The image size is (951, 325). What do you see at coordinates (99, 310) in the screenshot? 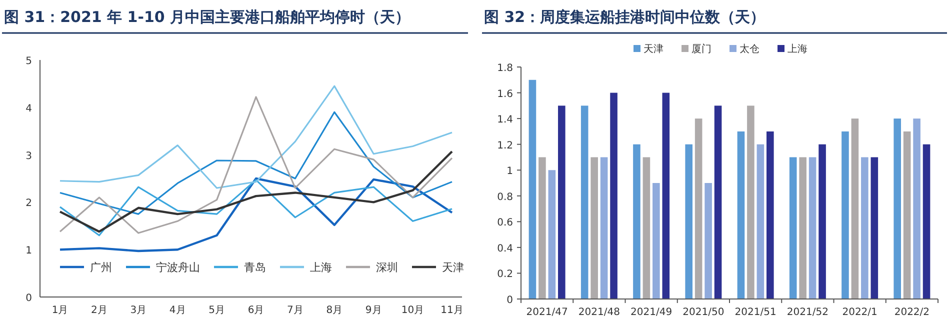
I see `x-tick-label: 2月` at bounding box center [99, 310].